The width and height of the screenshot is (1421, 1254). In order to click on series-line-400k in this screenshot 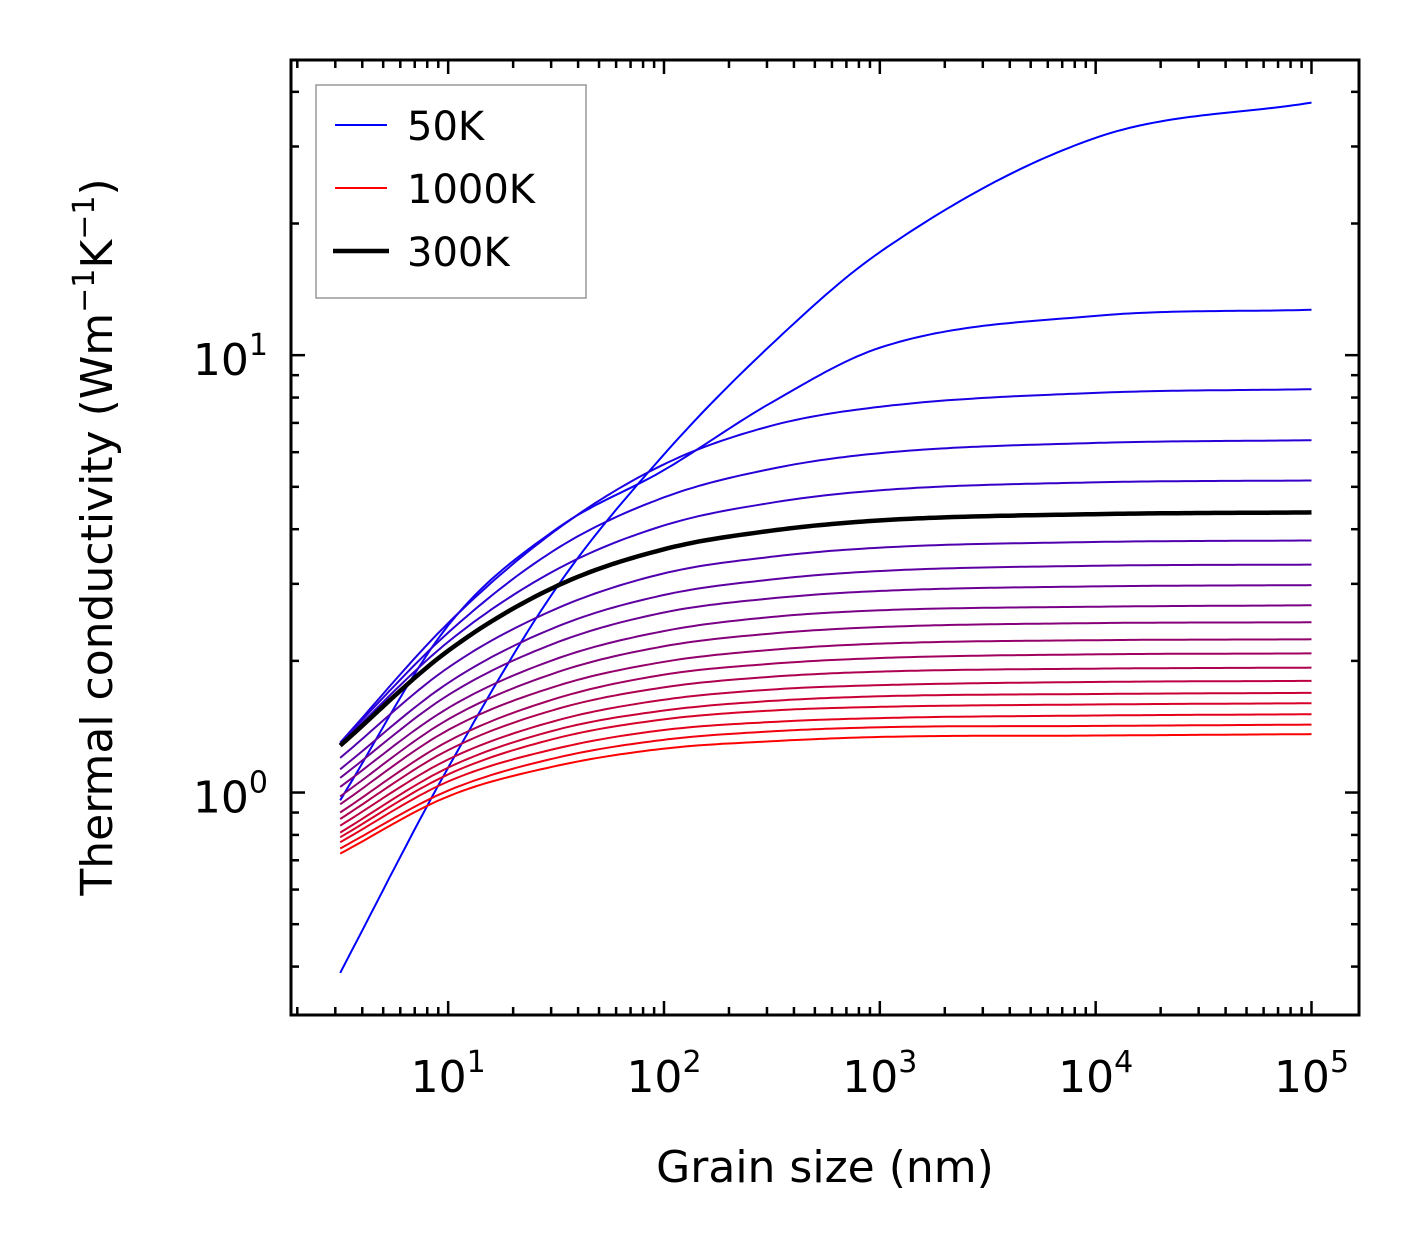, I will do `click(825, 667)`.